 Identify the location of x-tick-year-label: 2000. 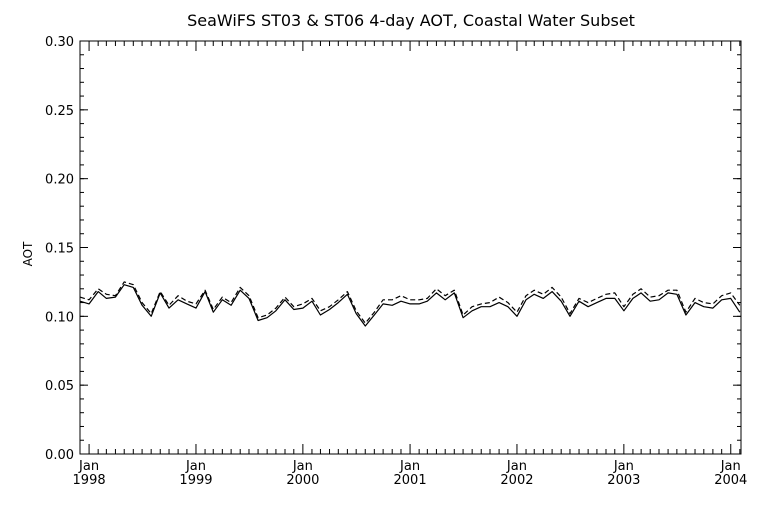
(302, 480).